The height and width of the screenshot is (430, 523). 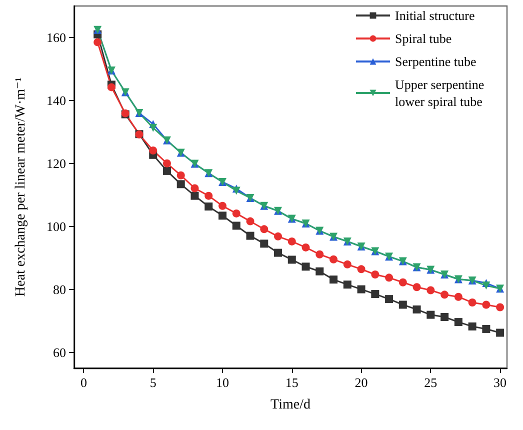 What do you see at coordinates (290, 405) in the screenshot?
I see `x-axis-title: Time/d` at bounding box center [290, 405].